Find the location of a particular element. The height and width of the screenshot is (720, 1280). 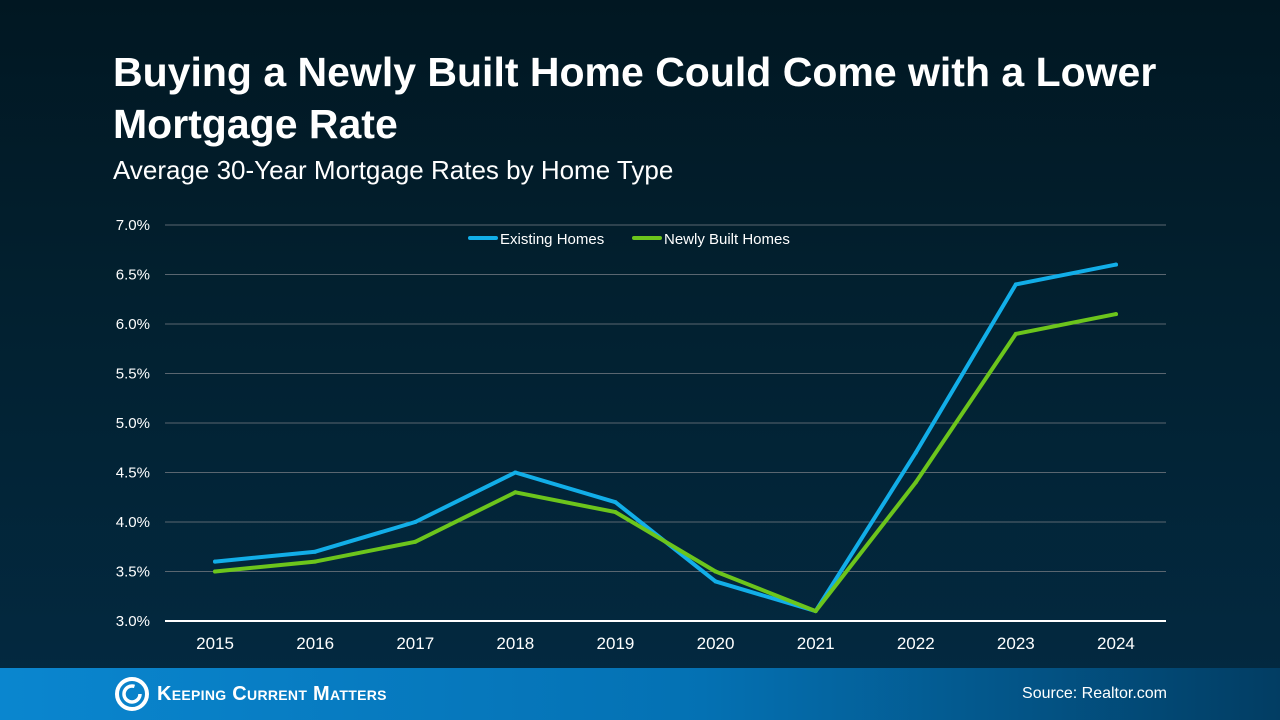

y-tick-label: 6.0% is located at coordinates (133, 324).